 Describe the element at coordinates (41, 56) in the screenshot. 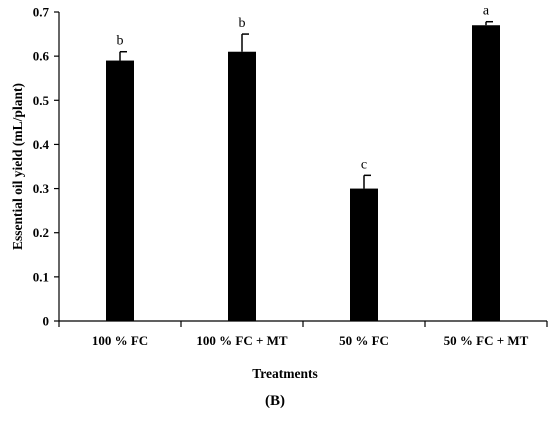

I see `y-tick-label: 0.6` at that location.